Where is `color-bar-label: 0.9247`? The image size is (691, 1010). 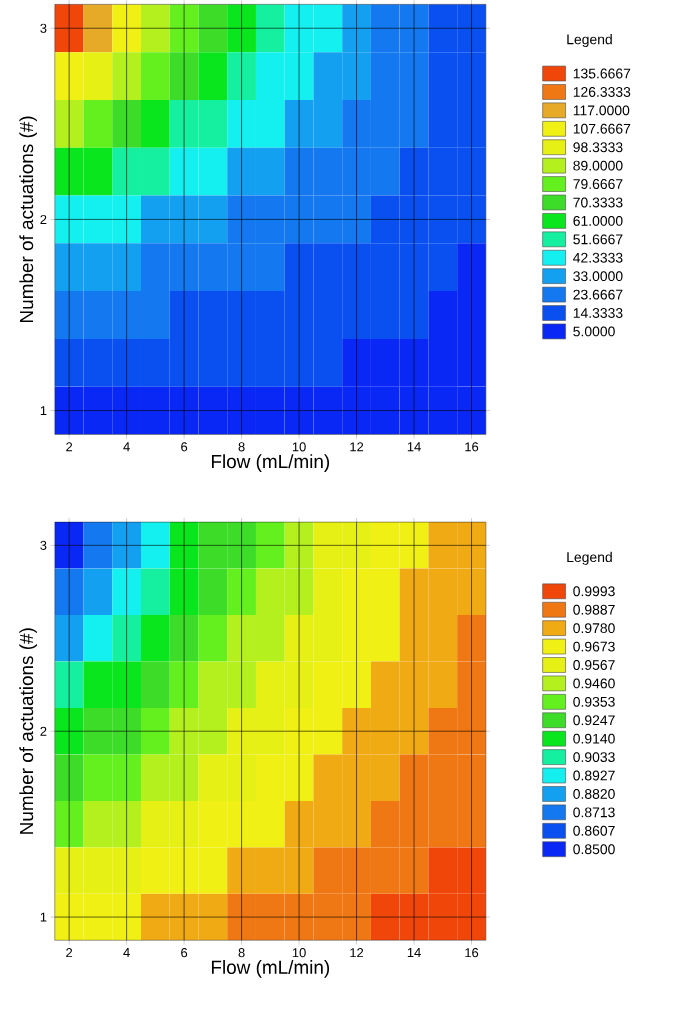 color-bar-label: 0.9247 is located at coordinates (594, 720).